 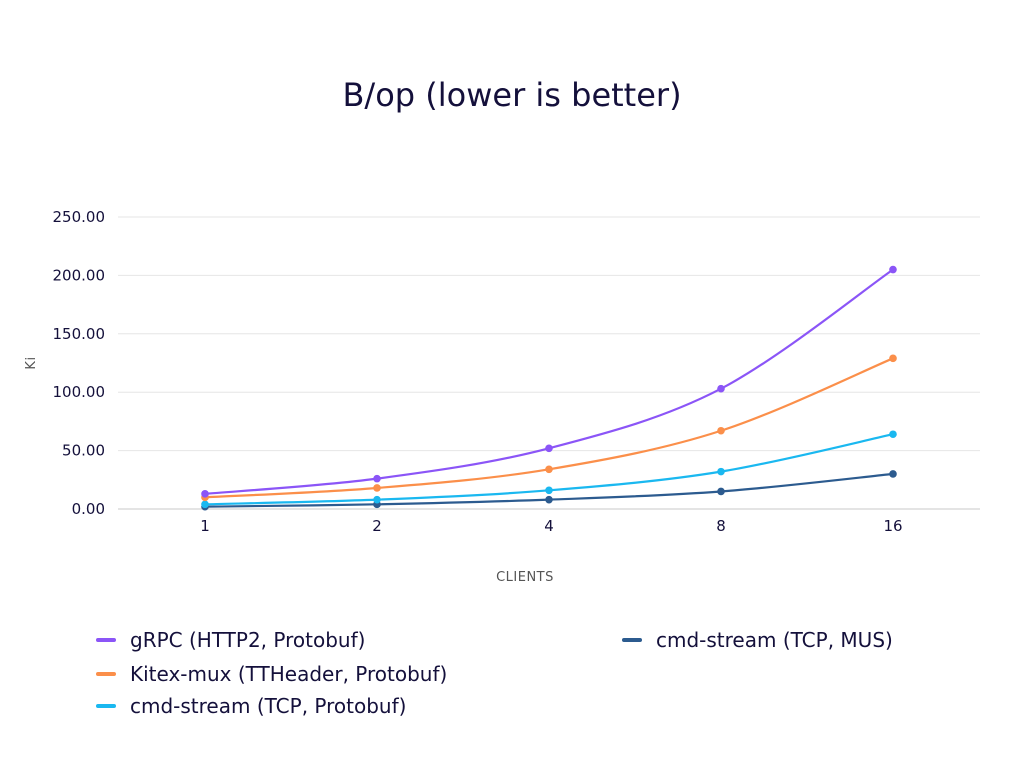 What do you see at coordinates (205, 526) in the screenshot?
I see `x-tick-label: 1` at bounding box center [205, 526].